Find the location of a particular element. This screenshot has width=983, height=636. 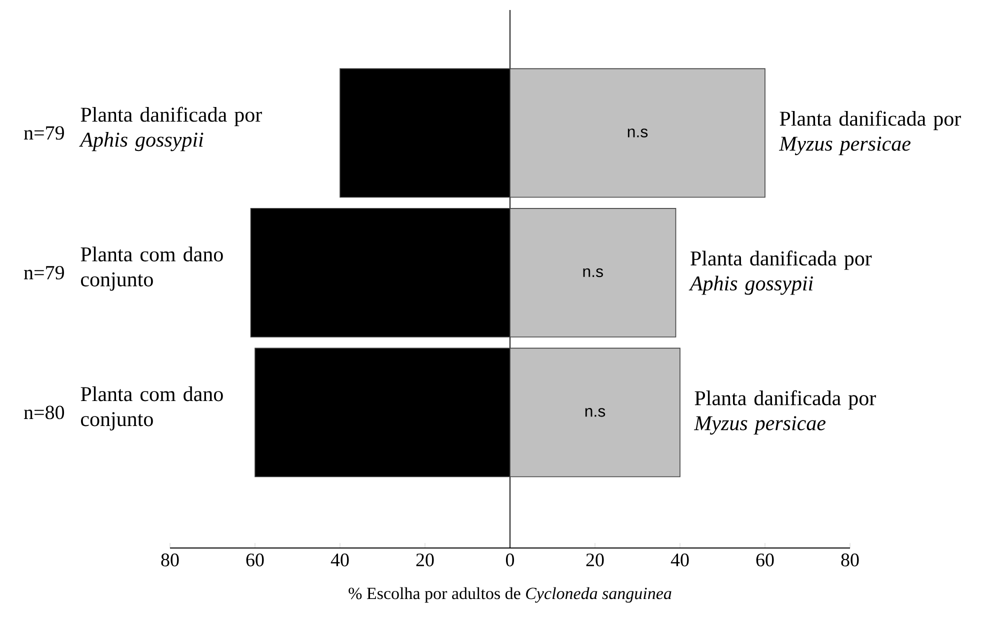

y-tick-label: n=80 is located at coordinates (44, 413).